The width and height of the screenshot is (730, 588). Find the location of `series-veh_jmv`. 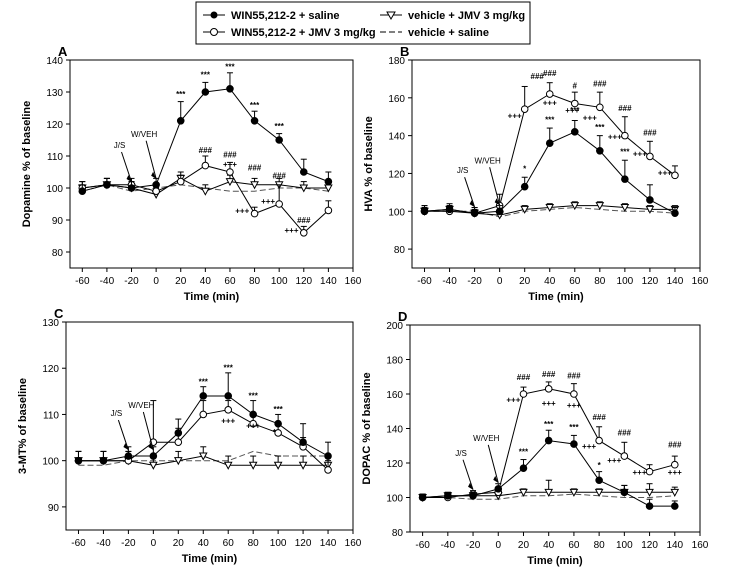

series-veh_jmv is located at coordinates (203, 458).